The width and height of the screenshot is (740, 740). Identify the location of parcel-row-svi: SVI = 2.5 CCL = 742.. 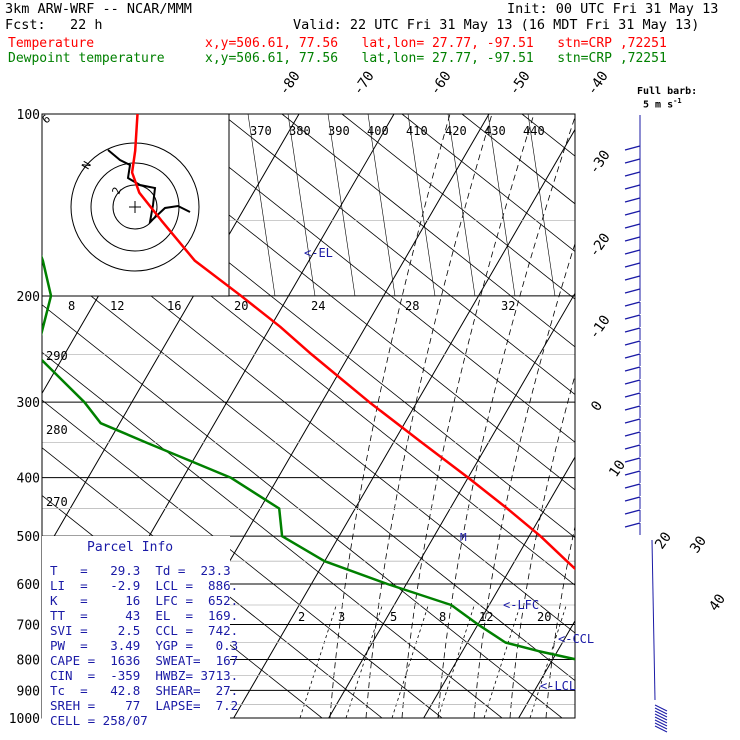
(144, 630).